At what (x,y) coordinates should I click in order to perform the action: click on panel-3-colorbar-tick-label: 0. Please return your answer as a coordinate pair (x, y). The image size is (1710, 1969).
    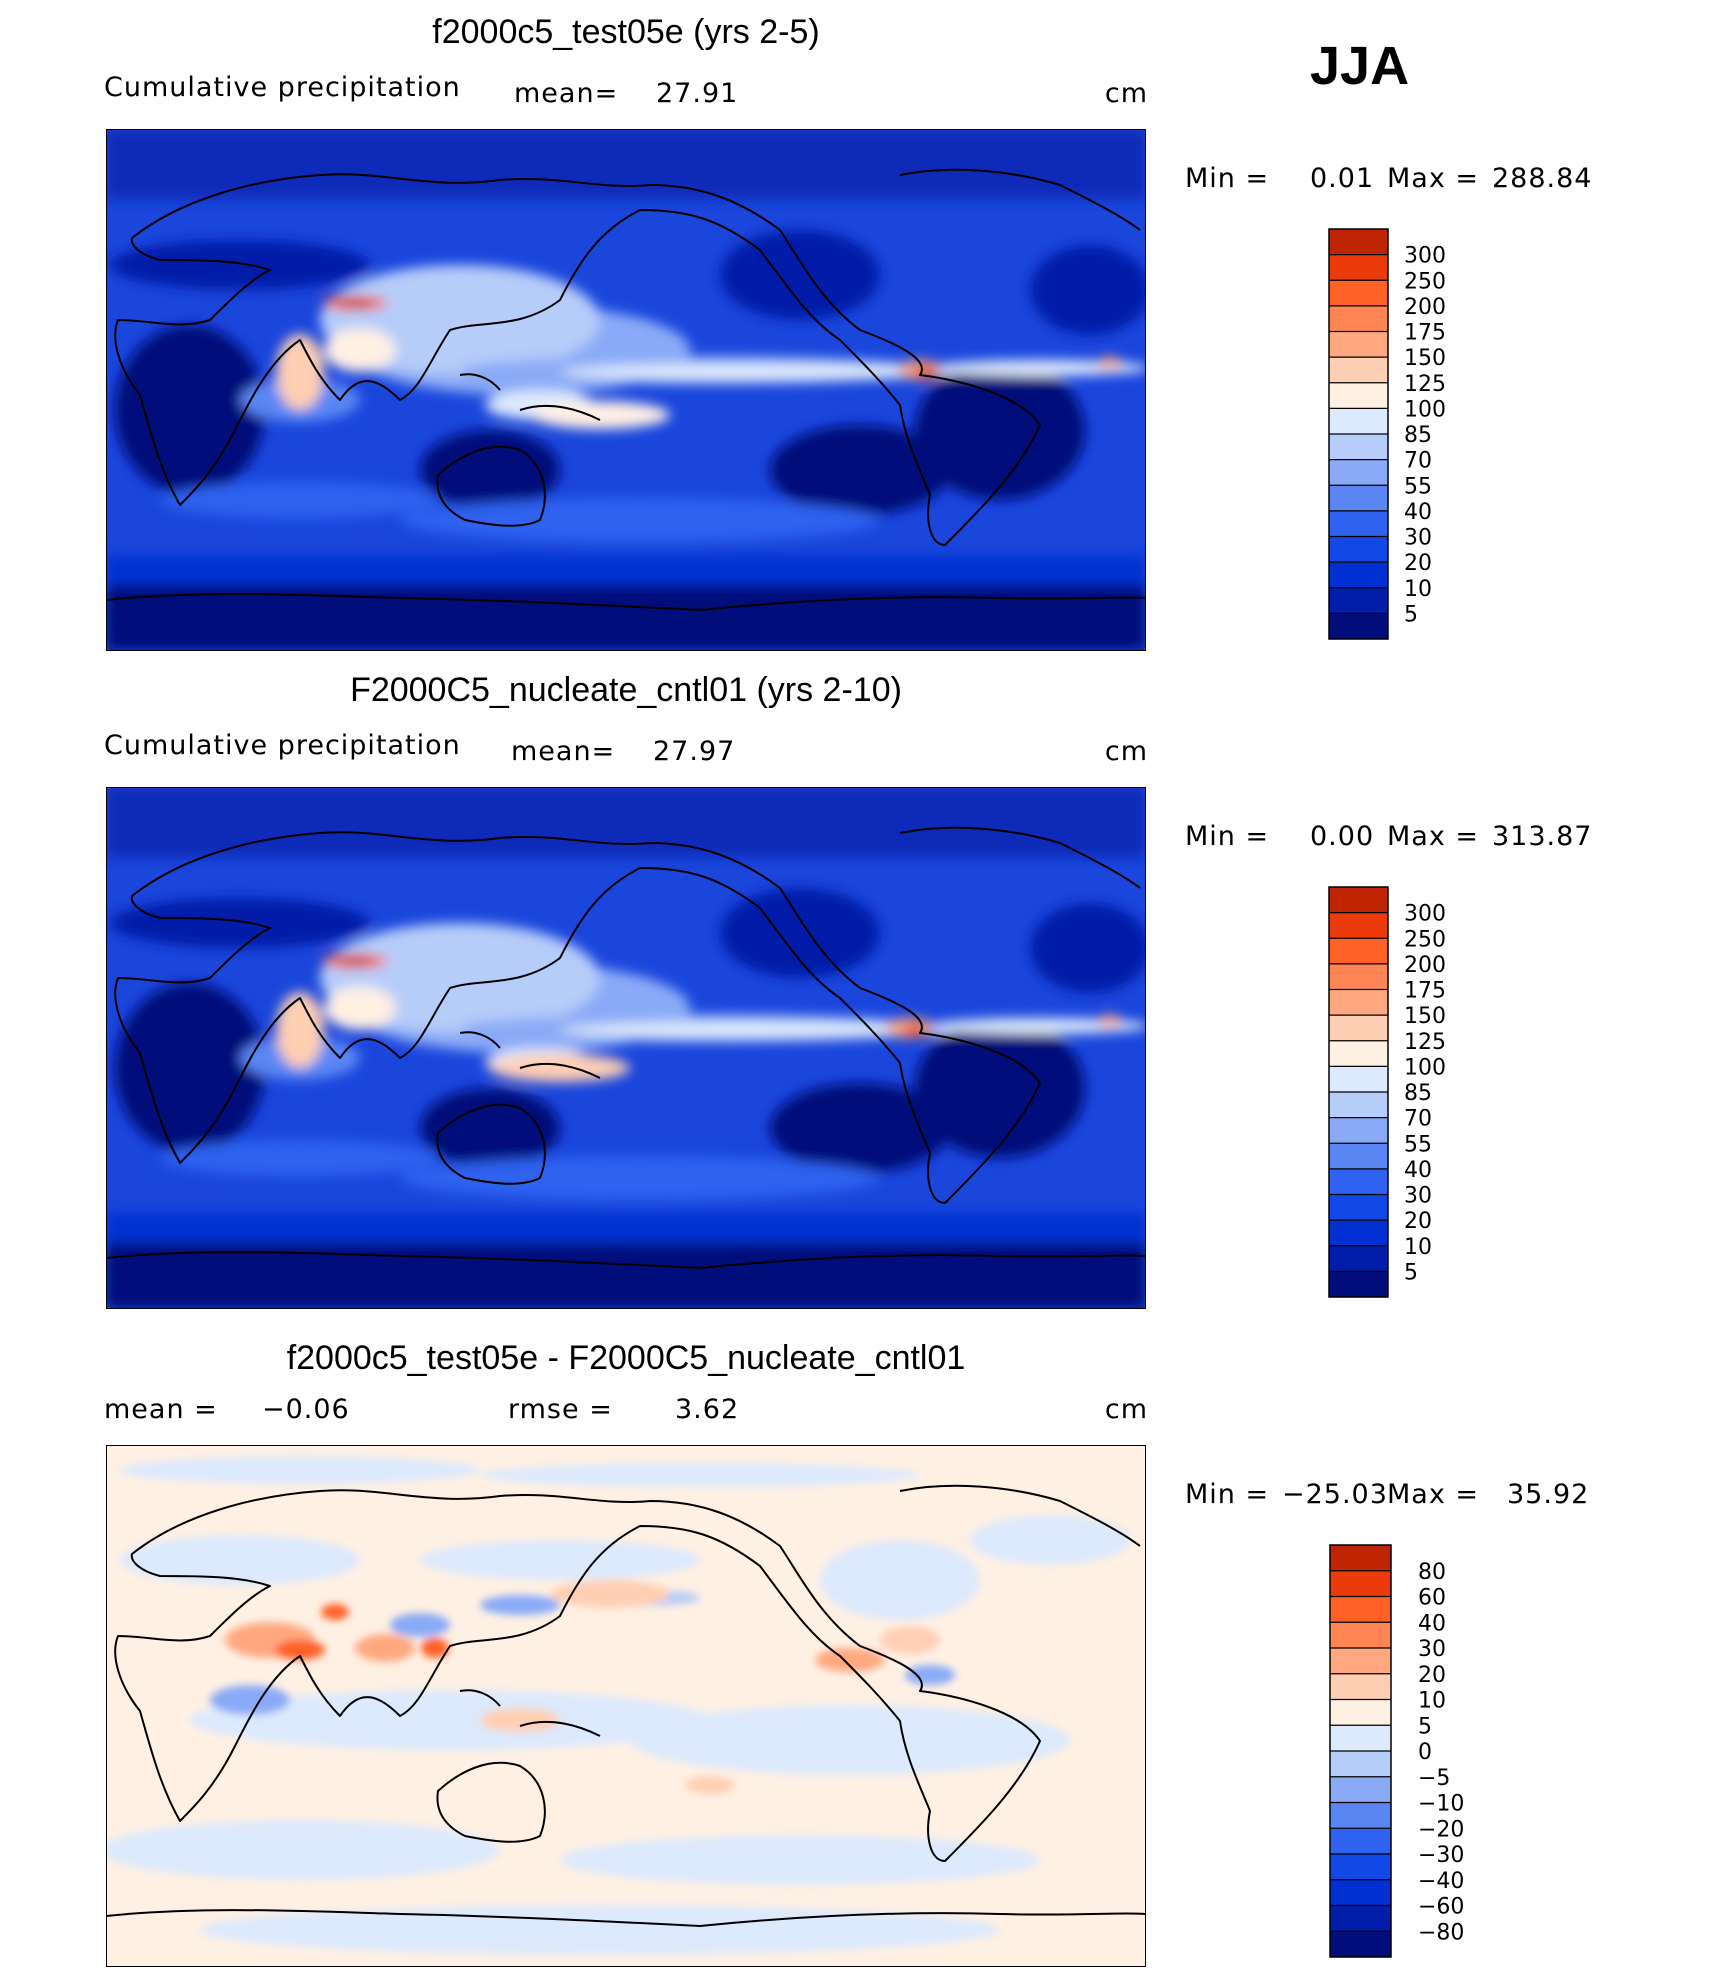
    Looking at the image, I should click on (1425, 1752).